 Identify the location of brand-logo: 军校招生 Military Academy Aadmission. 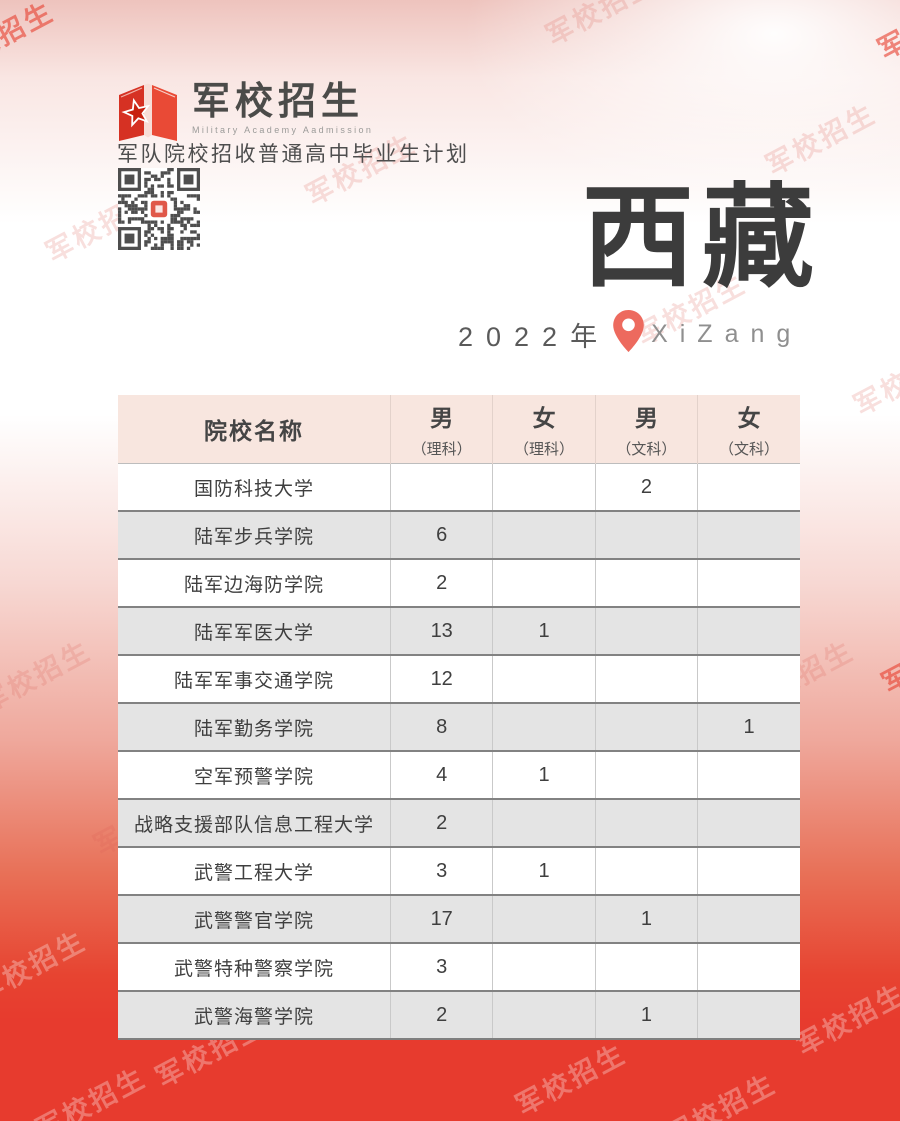
(245, 111).